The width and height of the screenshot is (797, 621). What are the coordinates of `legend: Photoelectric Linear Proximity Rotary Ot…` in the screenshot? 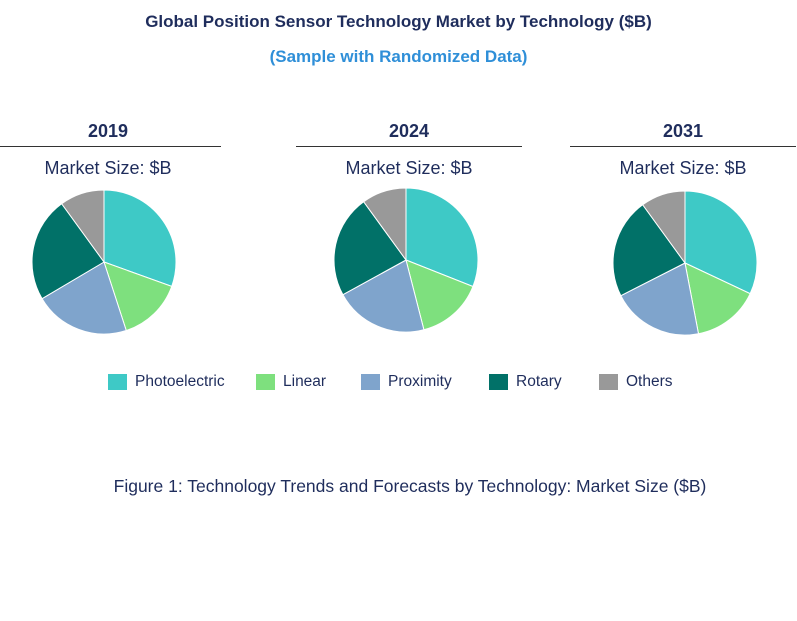 It's located at (398, 382).